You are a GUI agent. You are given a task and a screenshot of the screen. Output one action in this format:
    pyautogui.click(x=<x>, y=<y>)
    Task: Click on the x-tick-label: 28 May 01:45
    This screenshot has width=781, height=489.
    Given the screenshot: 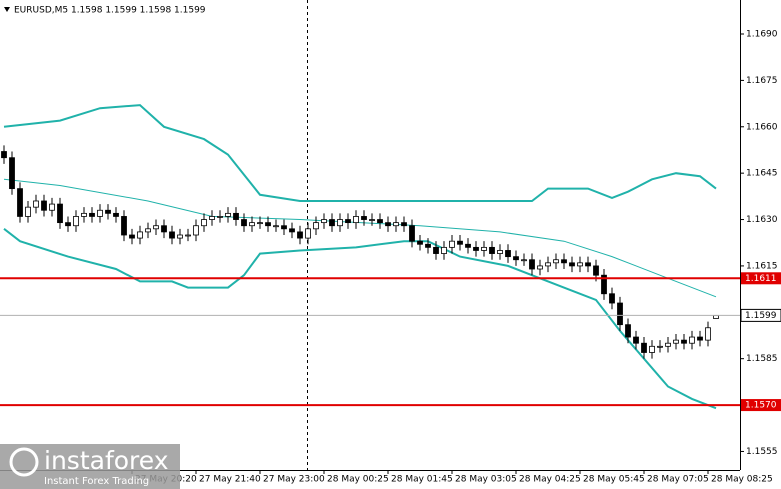 What is the action you would take?
    pyautogui.click(x=422, y=480)
    